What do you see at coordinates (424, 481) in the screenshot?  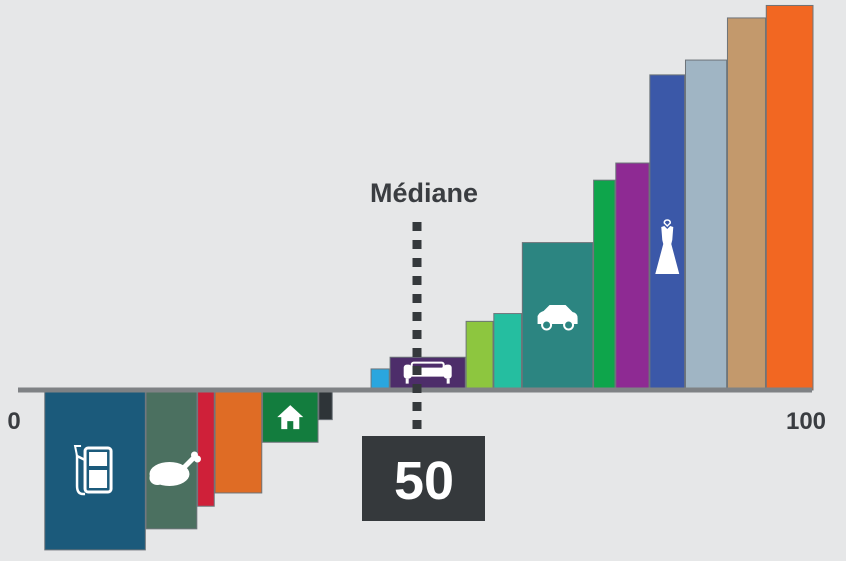 I see `median-value: 50` at bounding box center [424, 481].